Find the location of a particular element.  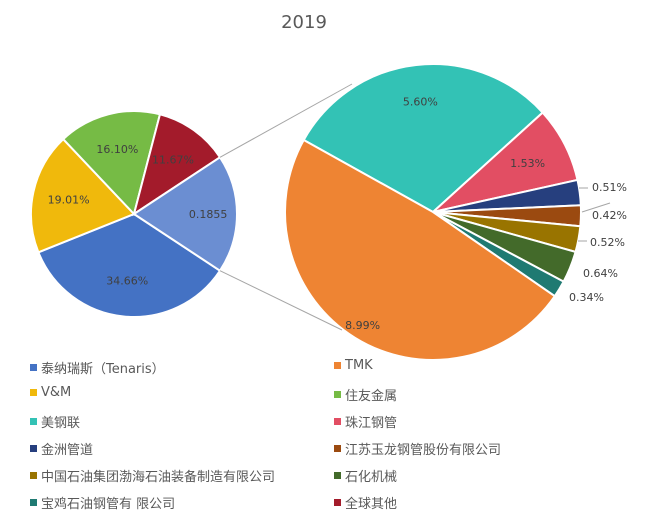

primary-data-label: 0.1855 is located at coordinates (208, 214).